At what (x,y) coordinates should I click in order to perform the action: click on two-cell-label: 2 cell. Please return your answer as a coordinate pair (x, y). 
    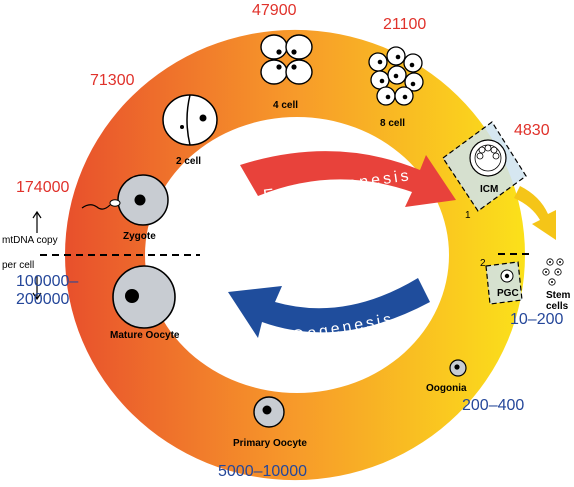
    Looking at the image, I should click on (188, 161).